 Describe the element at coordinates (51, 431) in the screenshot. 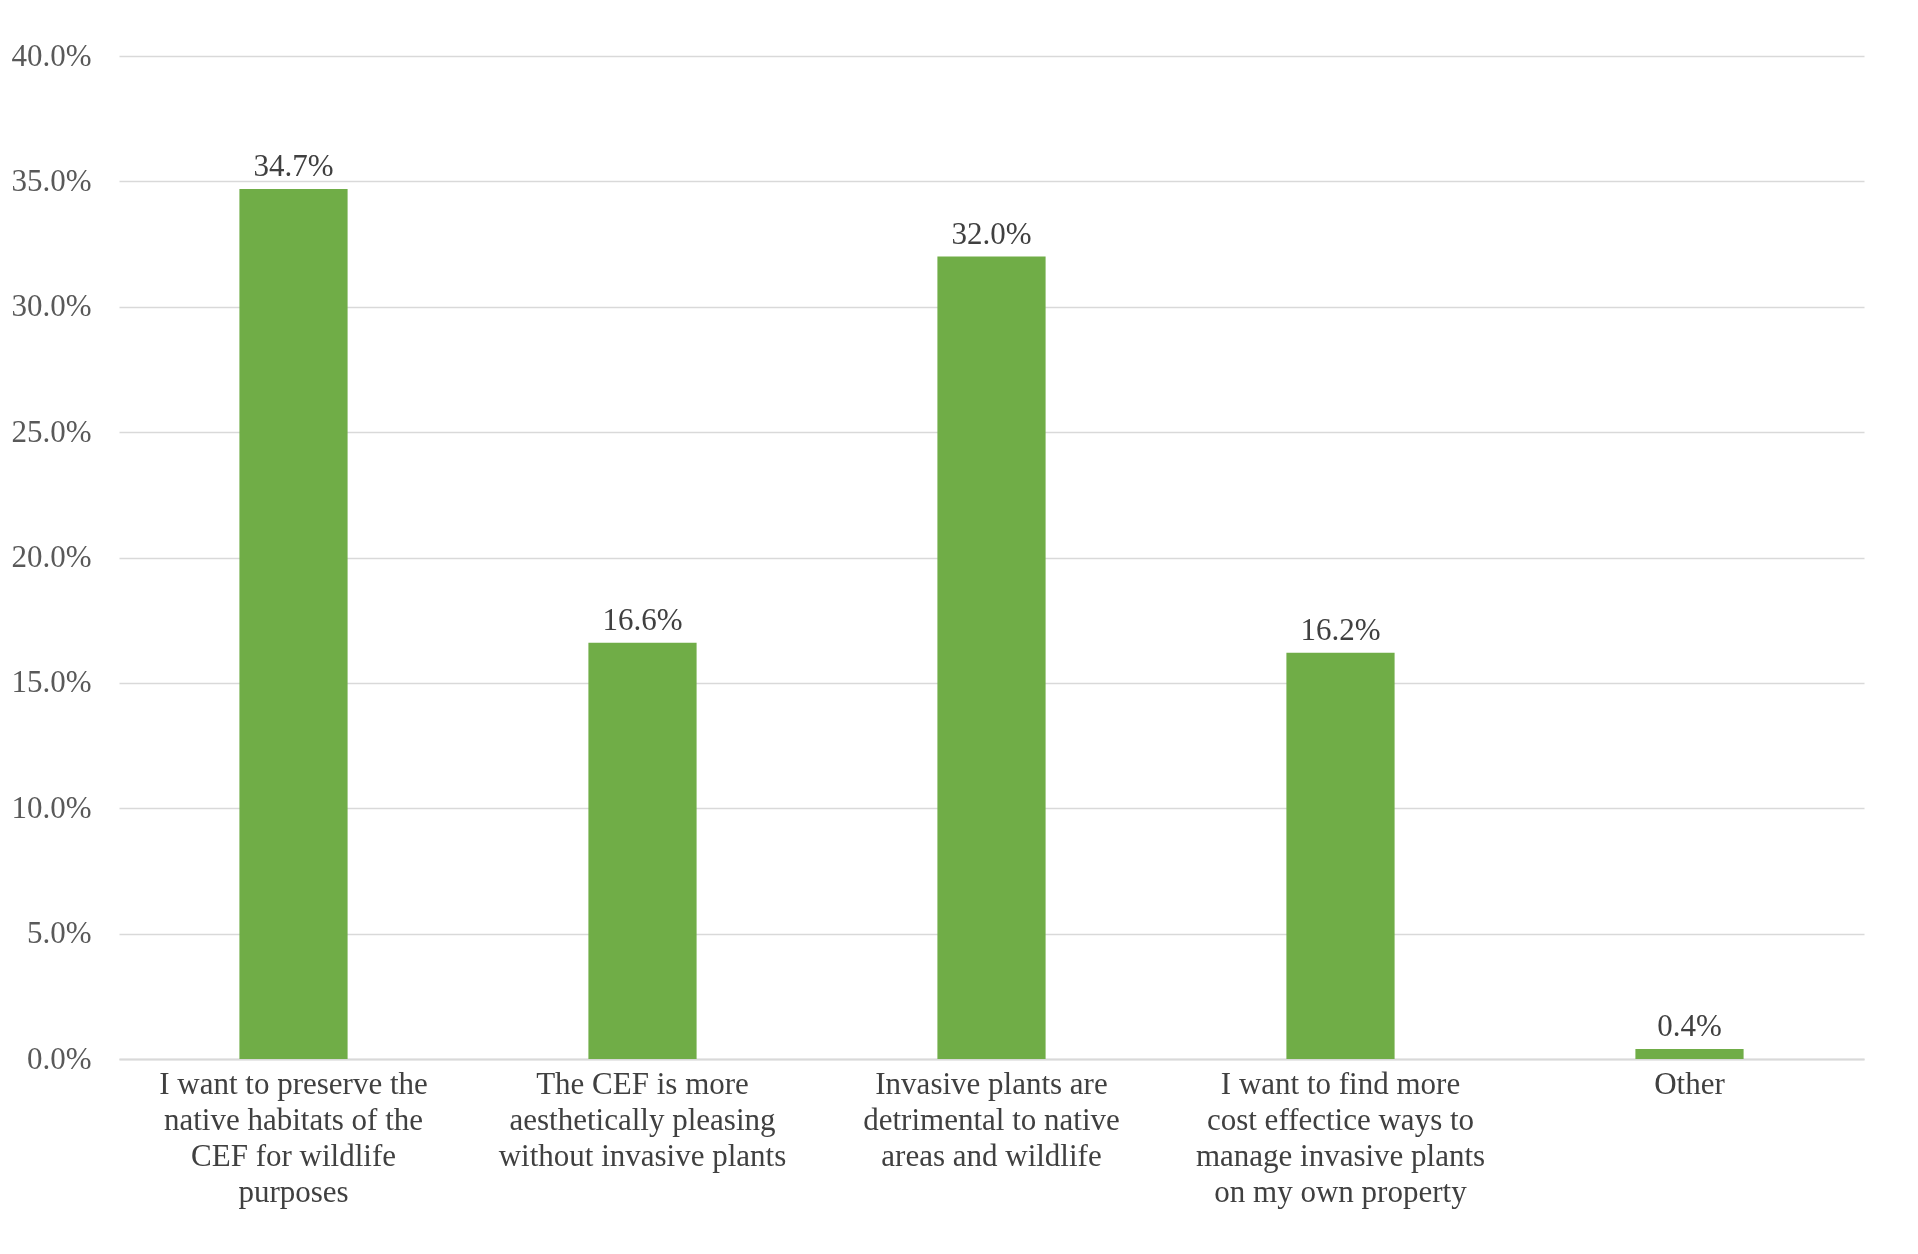

I see `y-tick-label: 25.0%` at that location.